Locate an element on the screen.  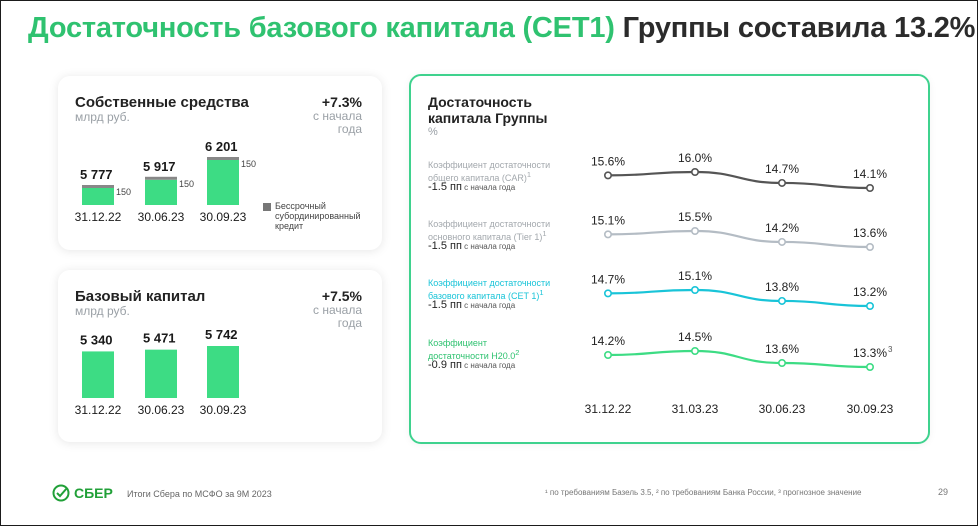
ratio-line-car is located at coordinates (739, 180).